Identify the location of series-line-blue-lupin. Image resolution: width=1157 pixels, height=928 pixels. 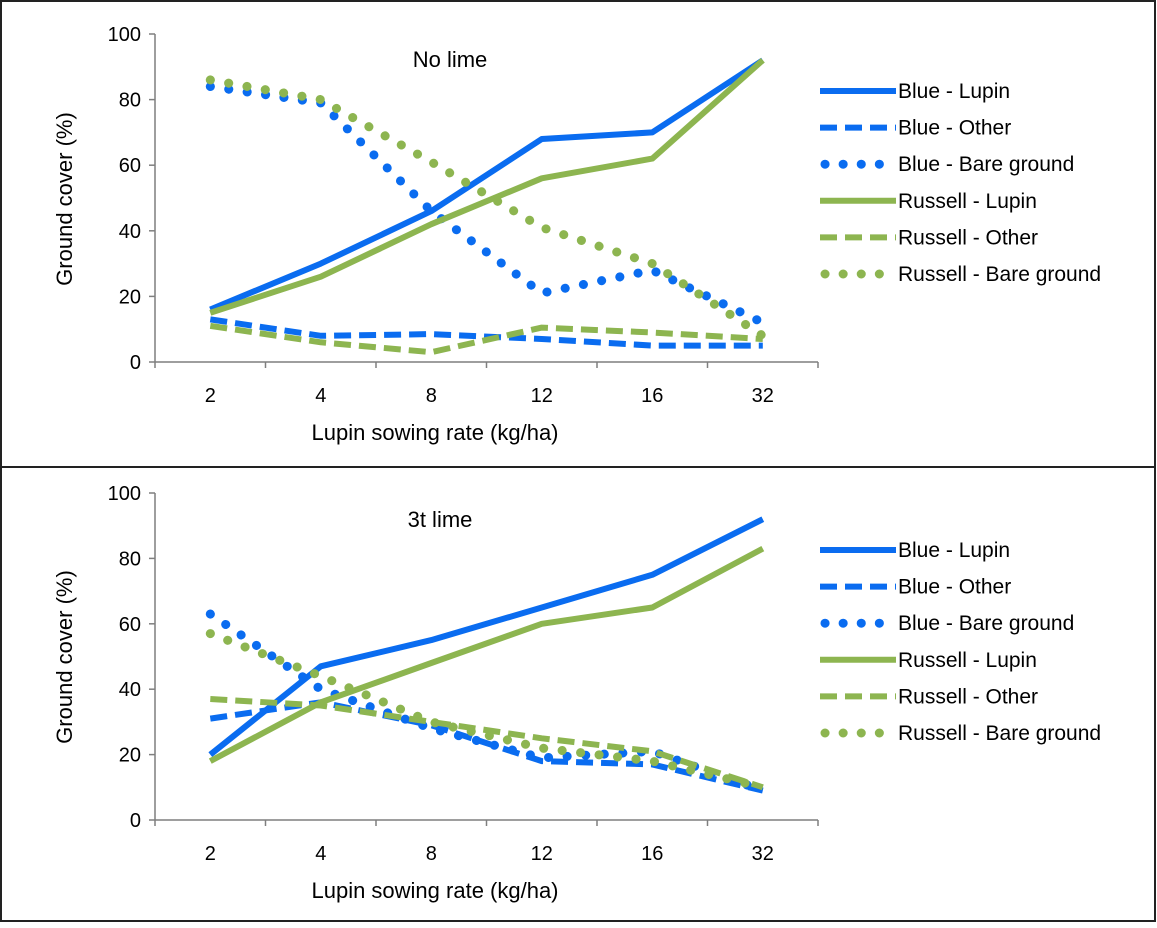
(487, 185).